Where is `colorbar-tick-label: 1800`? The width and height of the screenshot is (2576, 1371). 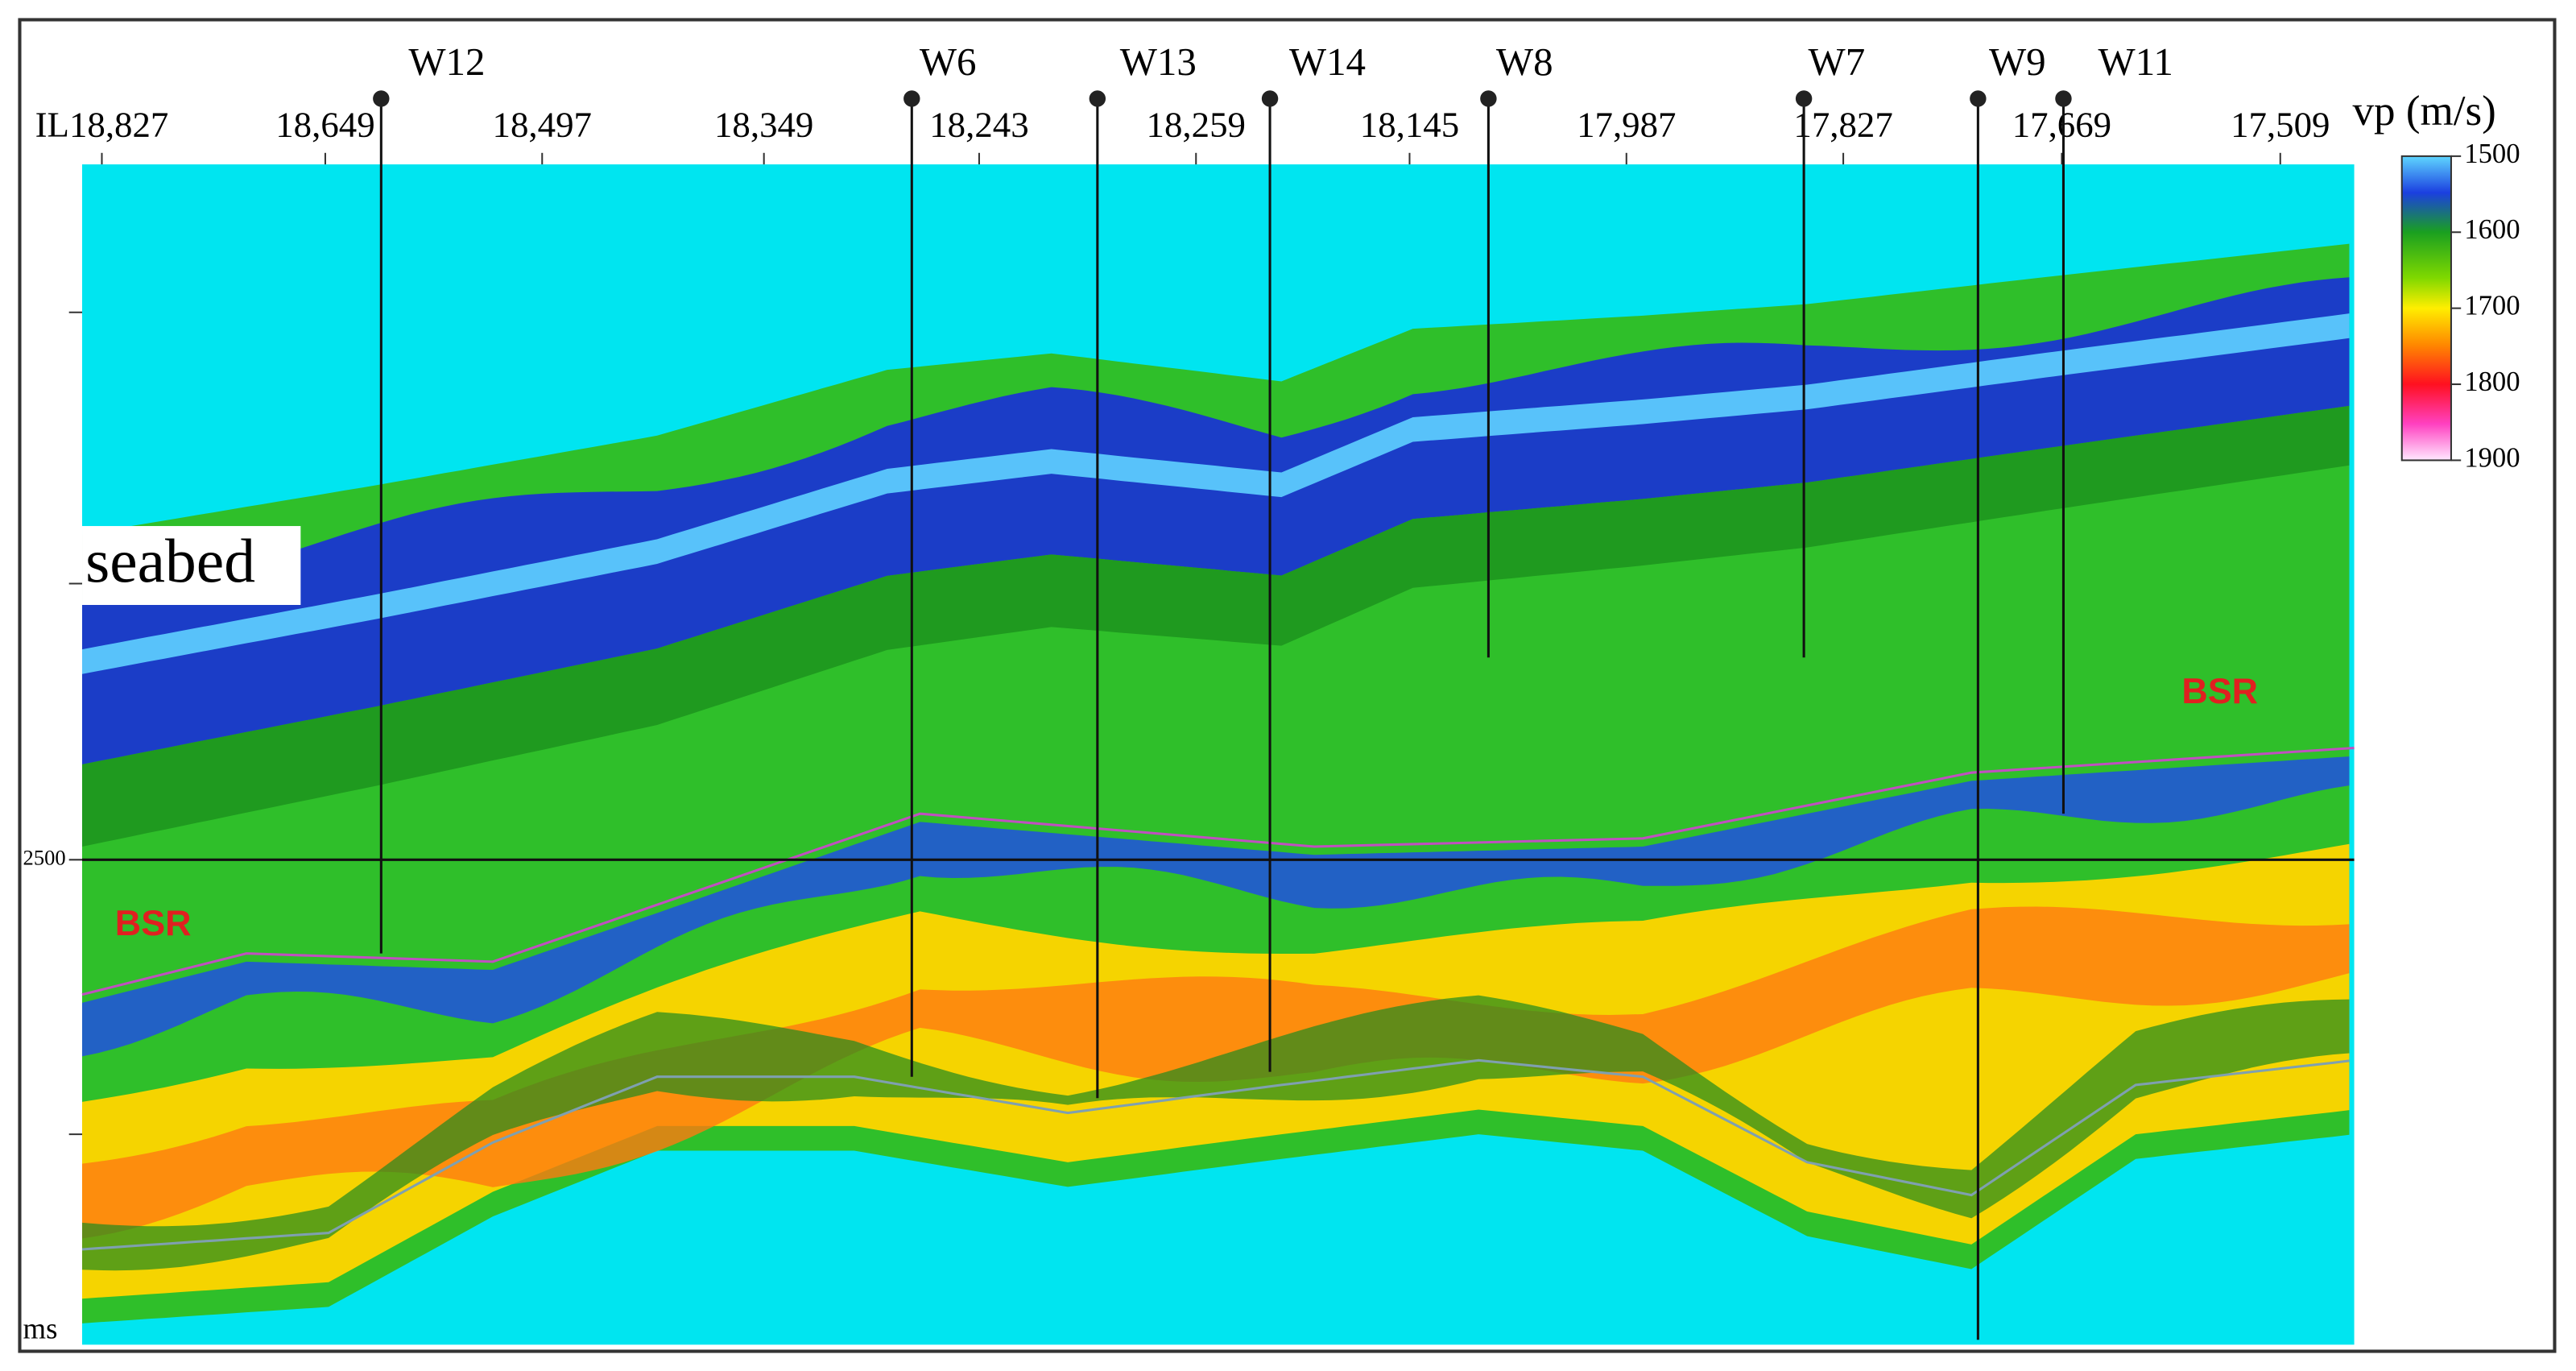
colorbar-tick-label: 1800 is located at coordinates (2492, 381).